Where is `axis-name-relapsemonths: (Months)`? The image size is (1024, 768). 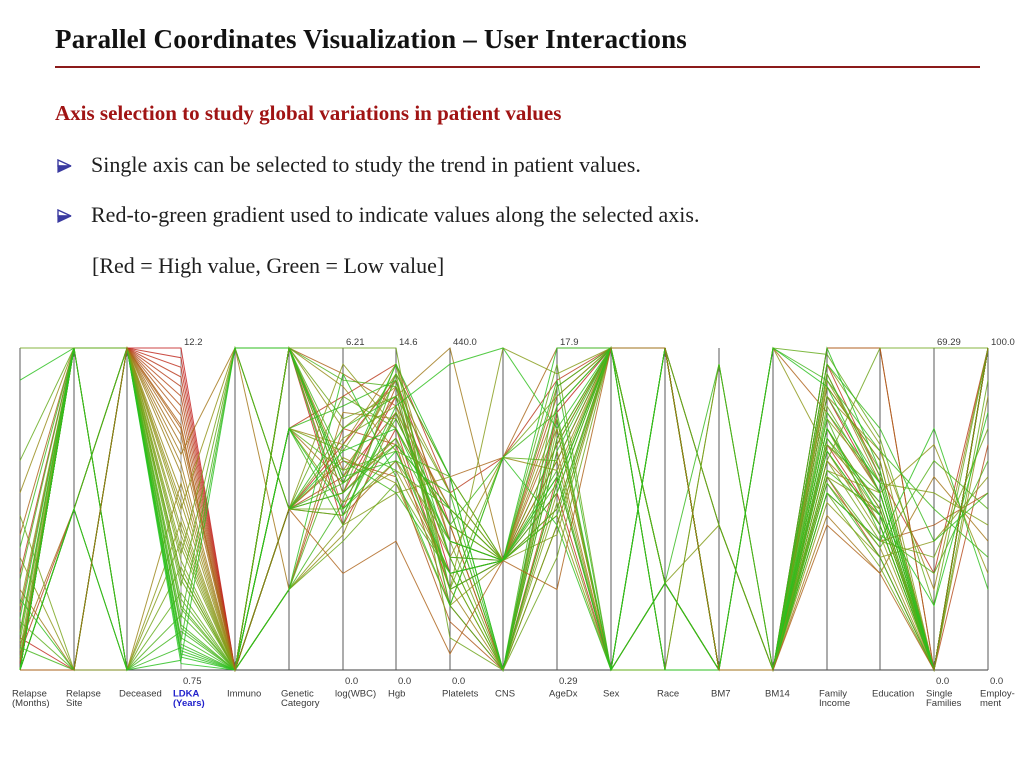 axis-name-relapsemonths: (Months) is located at coordinates (30, 703).